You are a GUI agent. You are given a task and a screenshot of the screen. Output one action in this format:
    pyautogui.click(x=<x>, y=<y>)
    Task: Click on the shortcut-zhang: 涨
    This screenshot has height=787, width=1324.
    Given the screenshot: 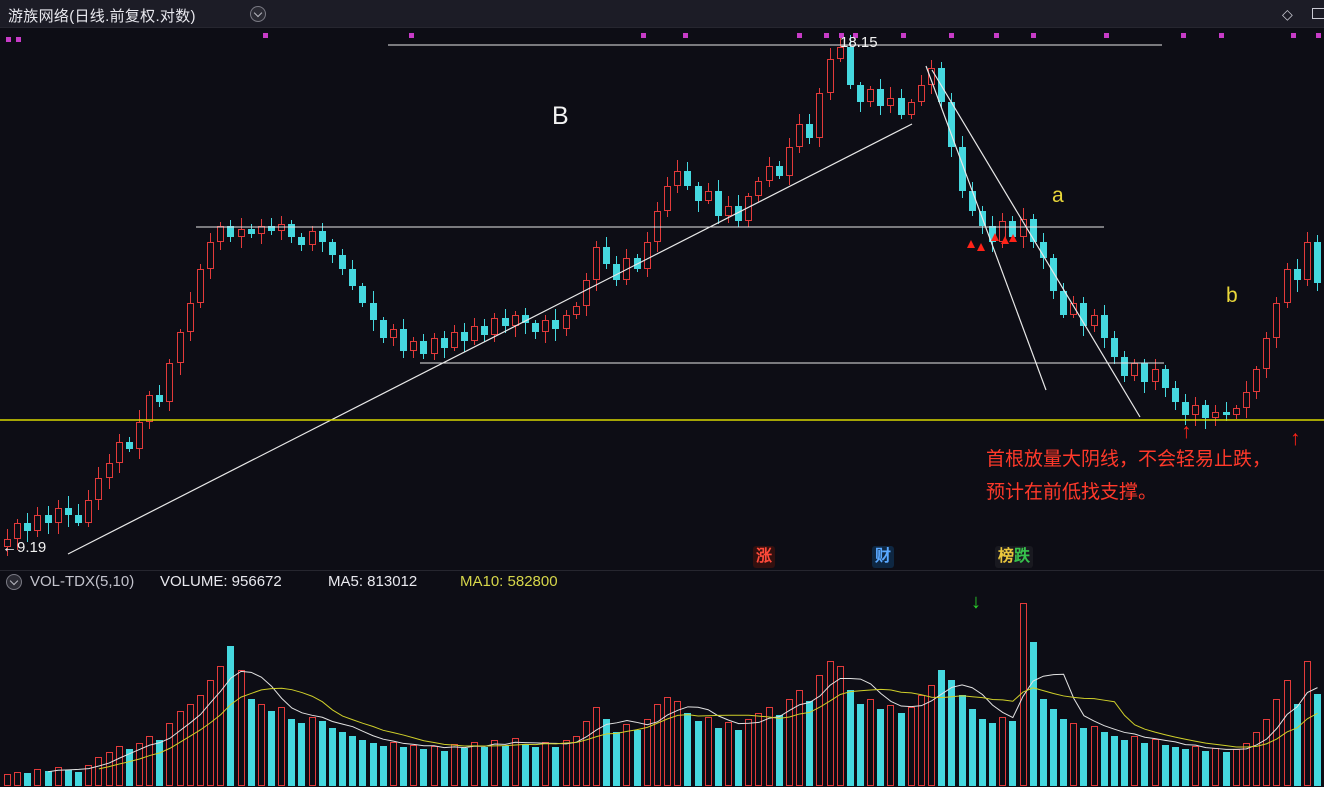 What is the action you would take?
    pyautogui.click(x=764, y=557)
    